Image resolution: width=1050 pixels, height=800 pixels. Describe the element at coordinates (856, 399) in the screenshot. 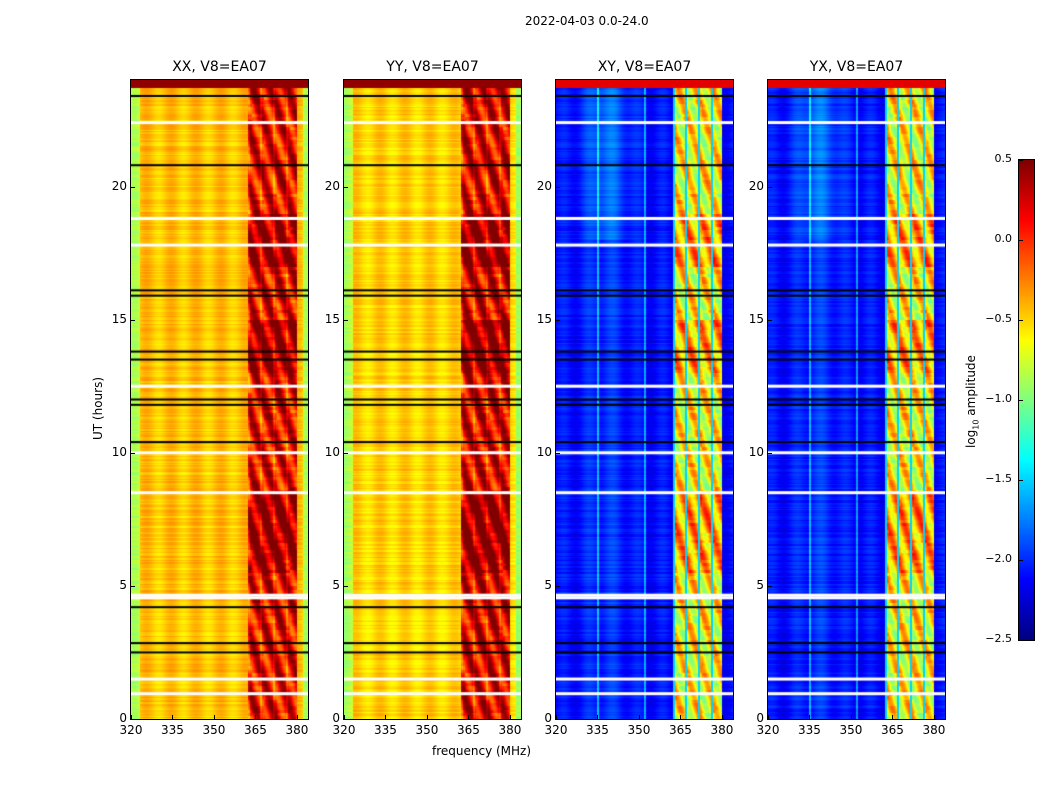

I see `heatmap-yx` at that location.